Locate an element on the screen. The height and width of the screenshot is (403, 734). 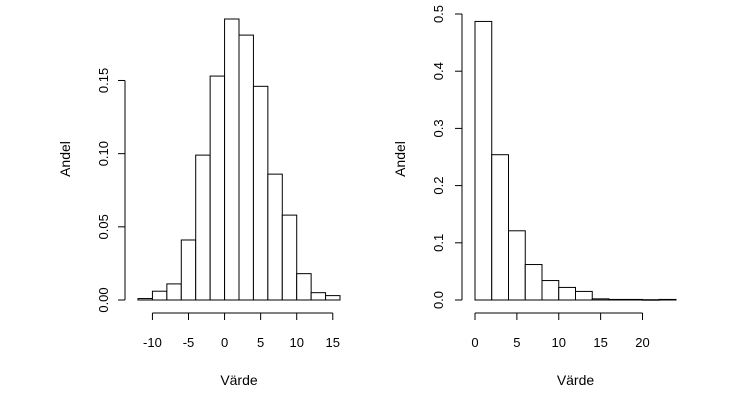
y-tick-label: 0.10 is located at coordinates (103, 153).